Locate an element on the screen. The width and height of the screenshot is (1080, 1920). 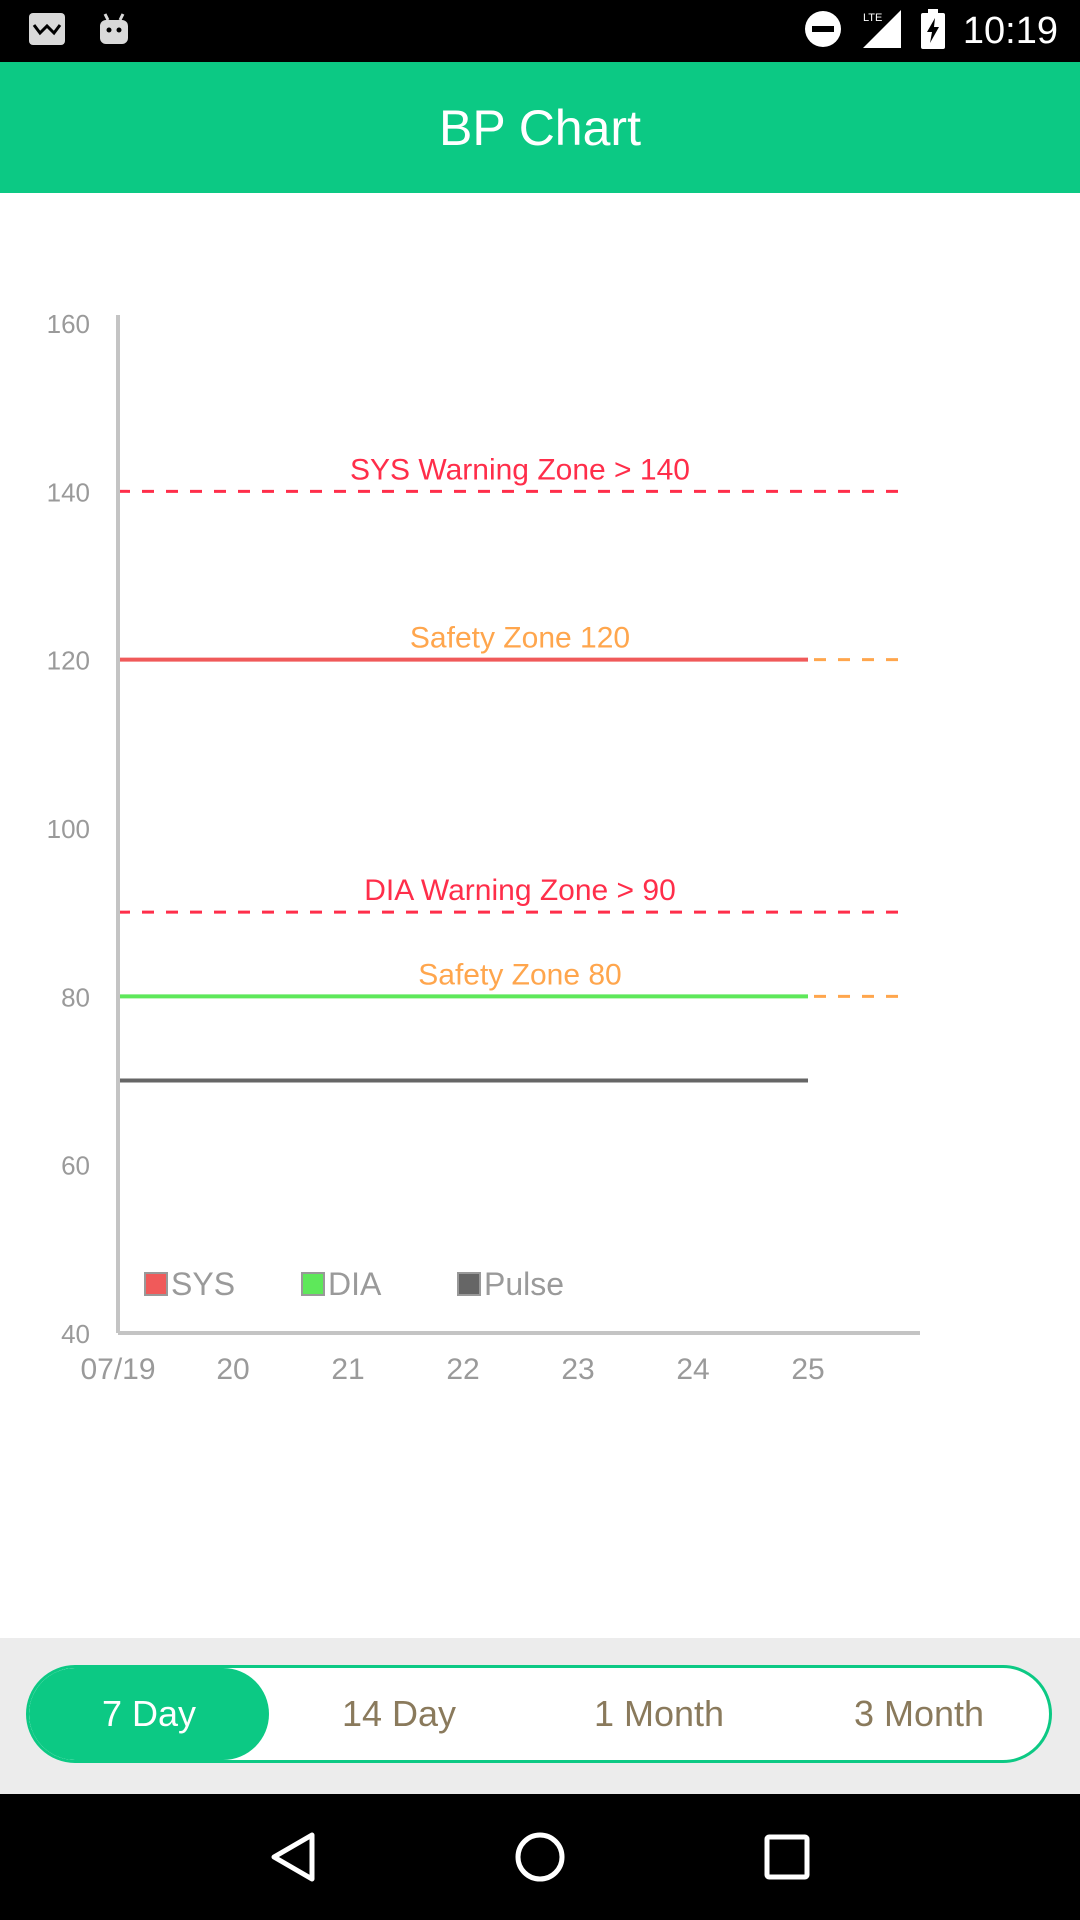
reference-label-0: SYS Warning Zone > 140 is located at coordinates (520, 469).